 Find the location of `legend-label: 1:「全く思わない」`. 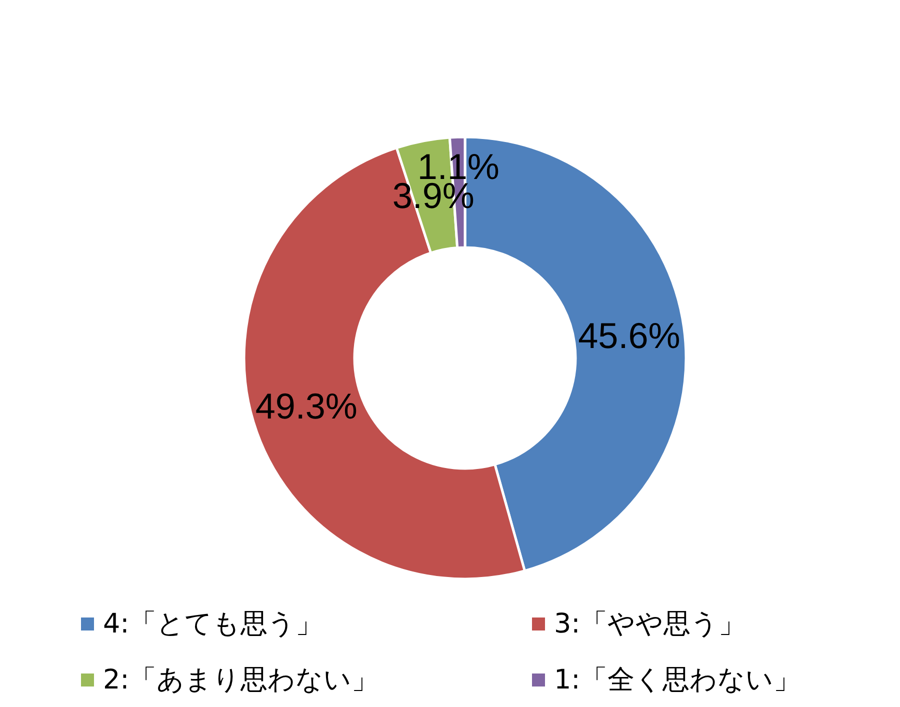

legend-label: 1:「全く思わない」 is located at coordinates (677, 680).